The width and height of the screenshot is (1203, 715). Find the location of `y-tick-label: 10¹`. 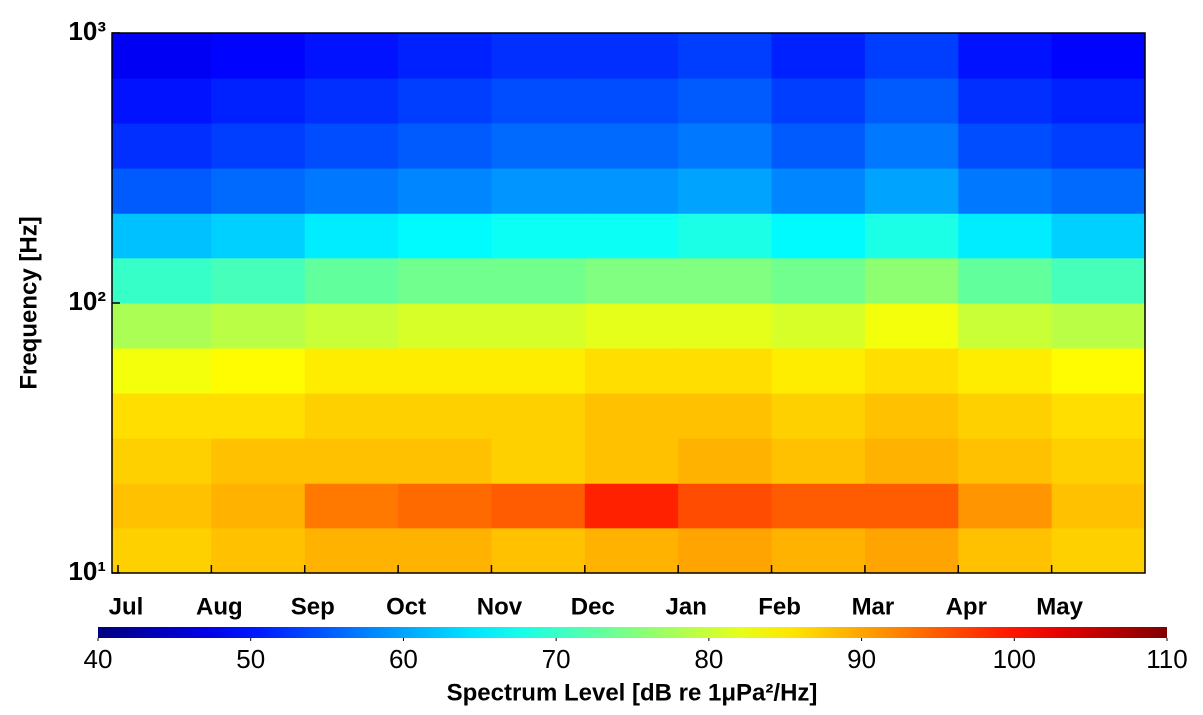

y-tick-label: 10¹ is located at coordinates (87, 571).